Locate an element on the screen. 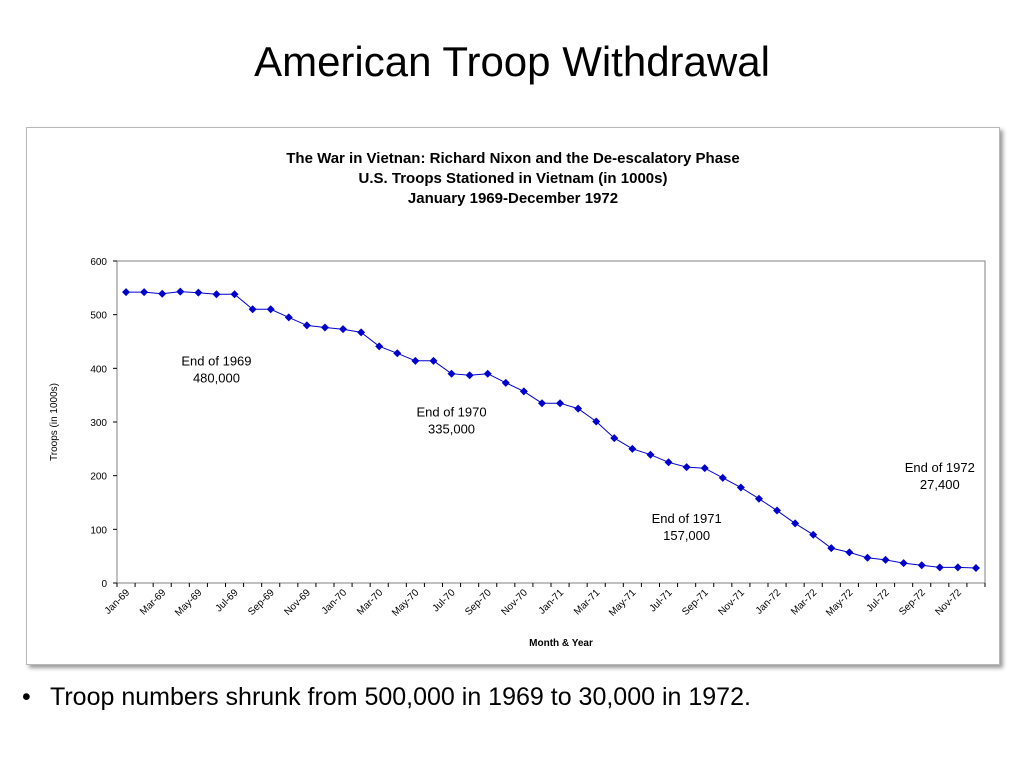 The height and width of the screenshot is (768, 1024). x-axis-label: Month & Year is located at coordinates (561, 643).